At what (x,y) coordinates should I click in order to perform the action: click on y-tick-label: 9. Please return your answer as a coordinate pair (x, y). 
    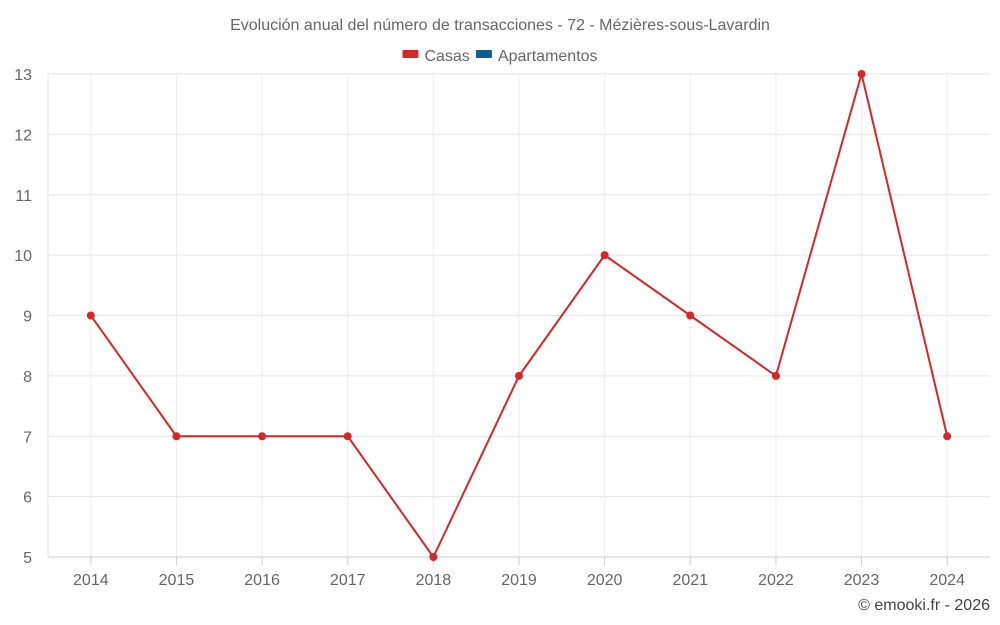
    Looking at the image, I should click on (27, 317).